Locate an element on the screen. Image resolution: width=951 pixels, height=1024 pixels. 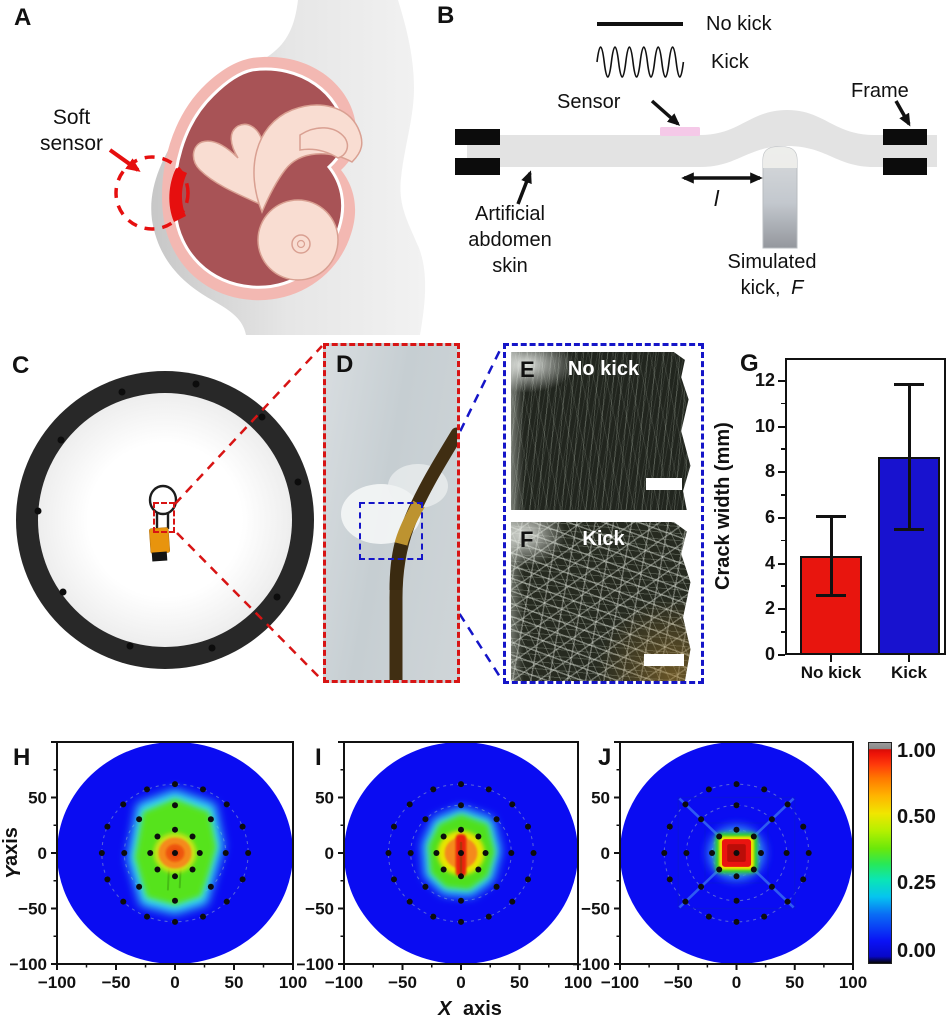
g-y-tick-label: 2 is located at coordinates (769, 608).